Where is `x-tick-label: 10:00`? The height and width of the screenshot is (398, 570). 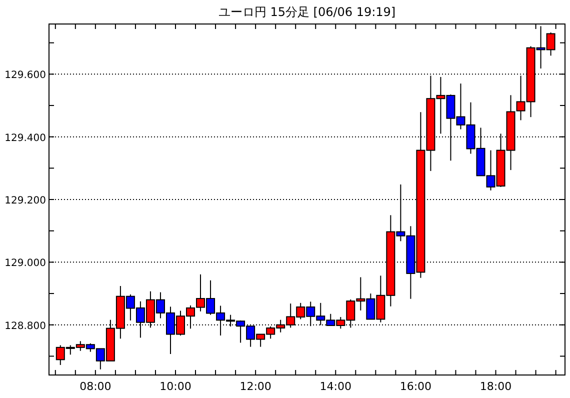 x-tick-label: 10:00 is located at coordinates (176, 386).